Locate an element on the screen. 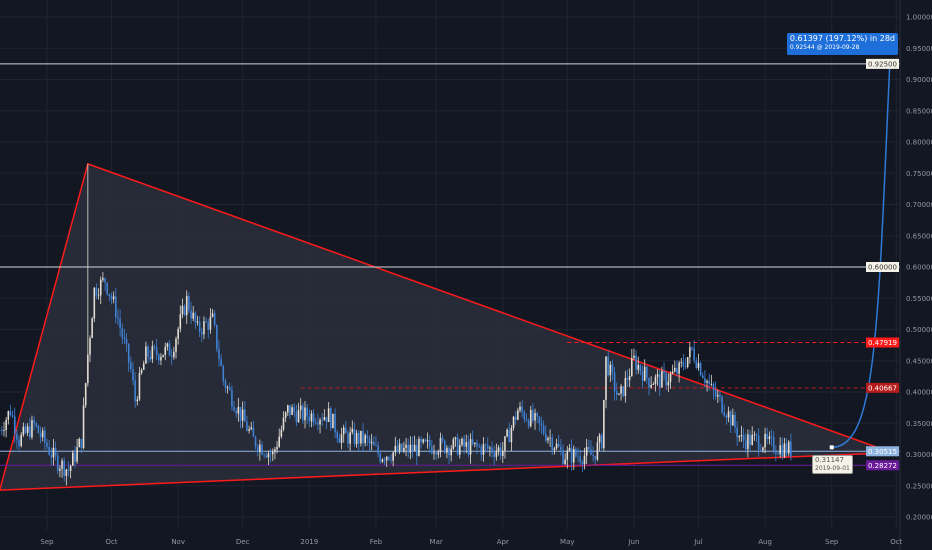 The image size is (932, 550). price-label: 0.60000 is located at coordinates (882, 268).